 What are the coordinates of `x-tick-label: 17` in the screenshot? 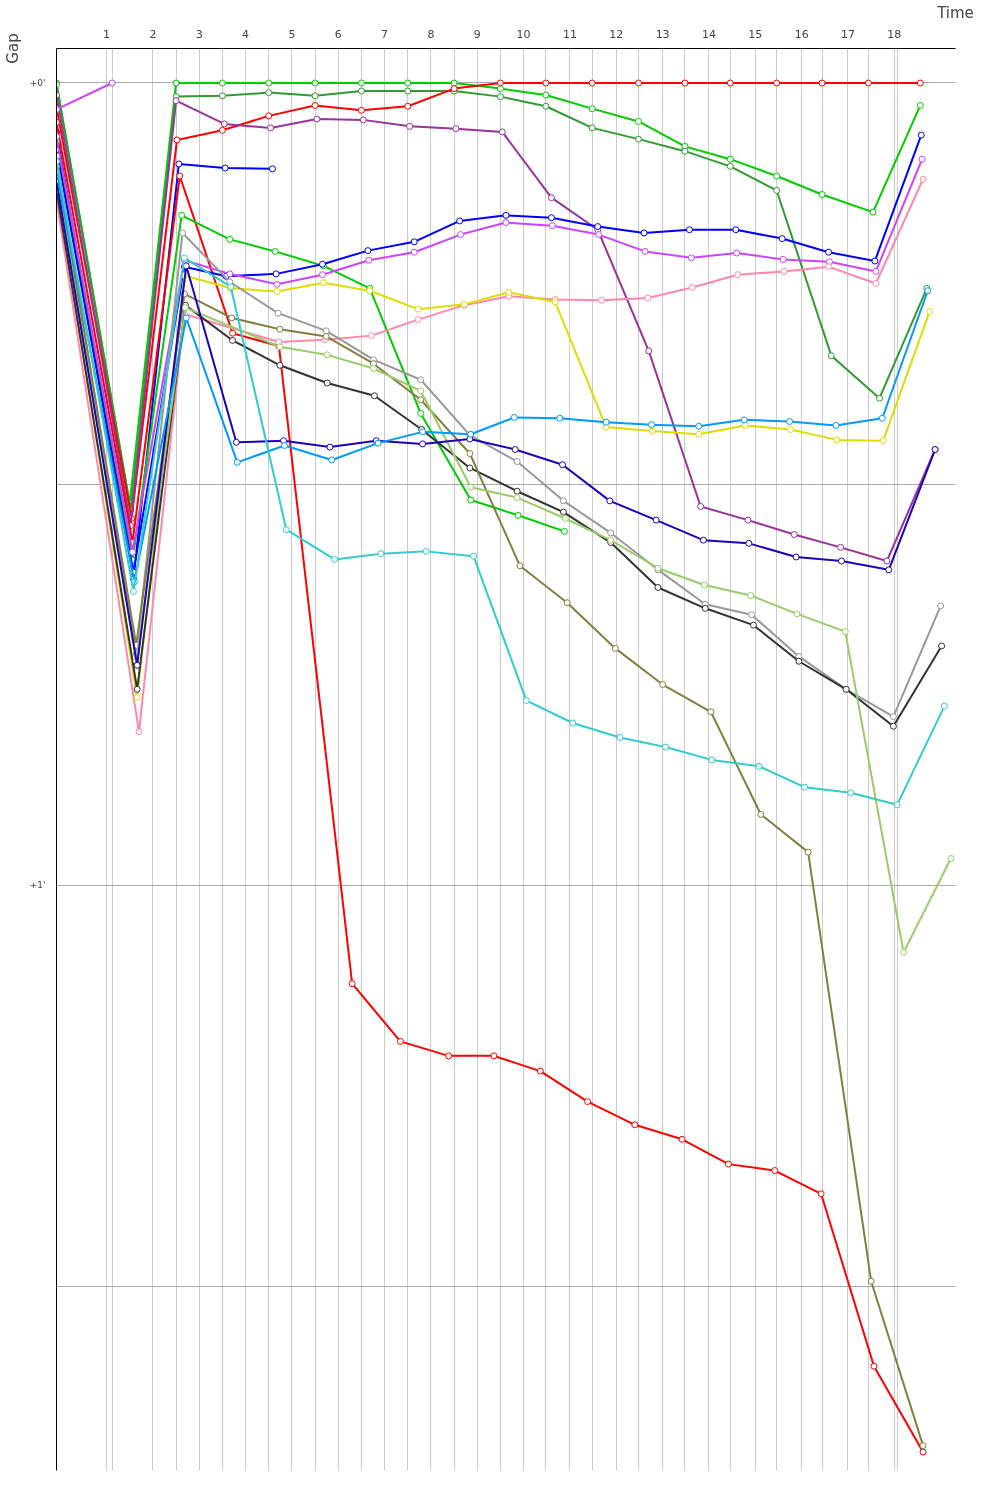 It's located at (847, 34).